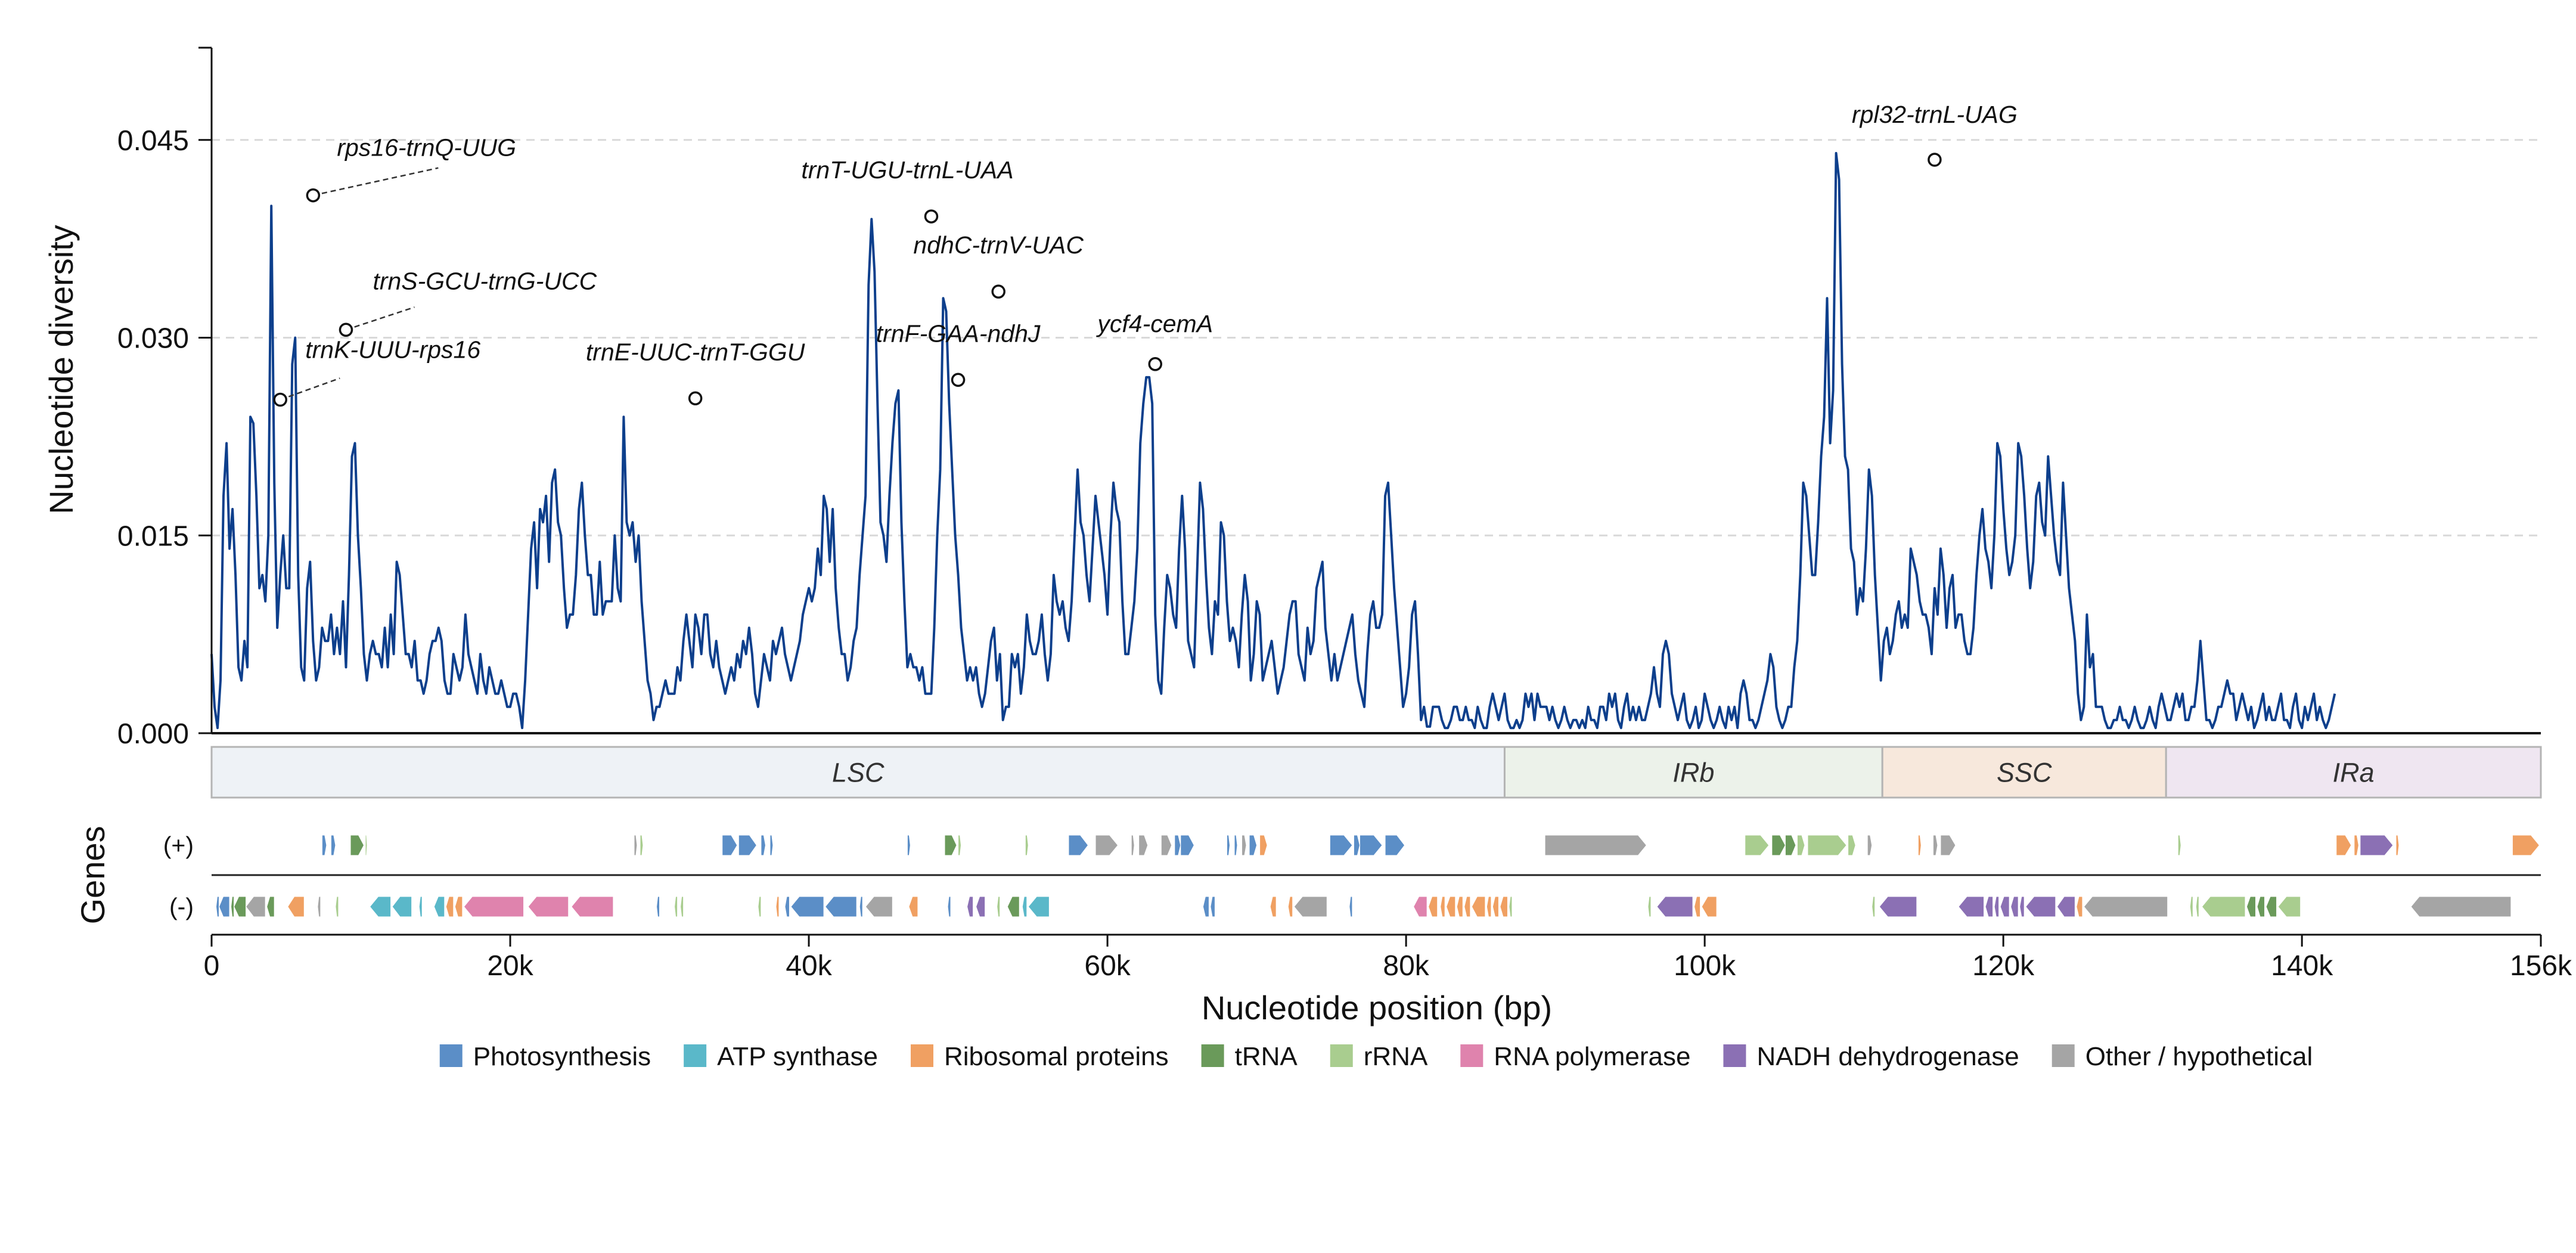 The width and height of the screenshot is (2576, 1253). I want to click on region-label: SSC, so click(2025, 773).